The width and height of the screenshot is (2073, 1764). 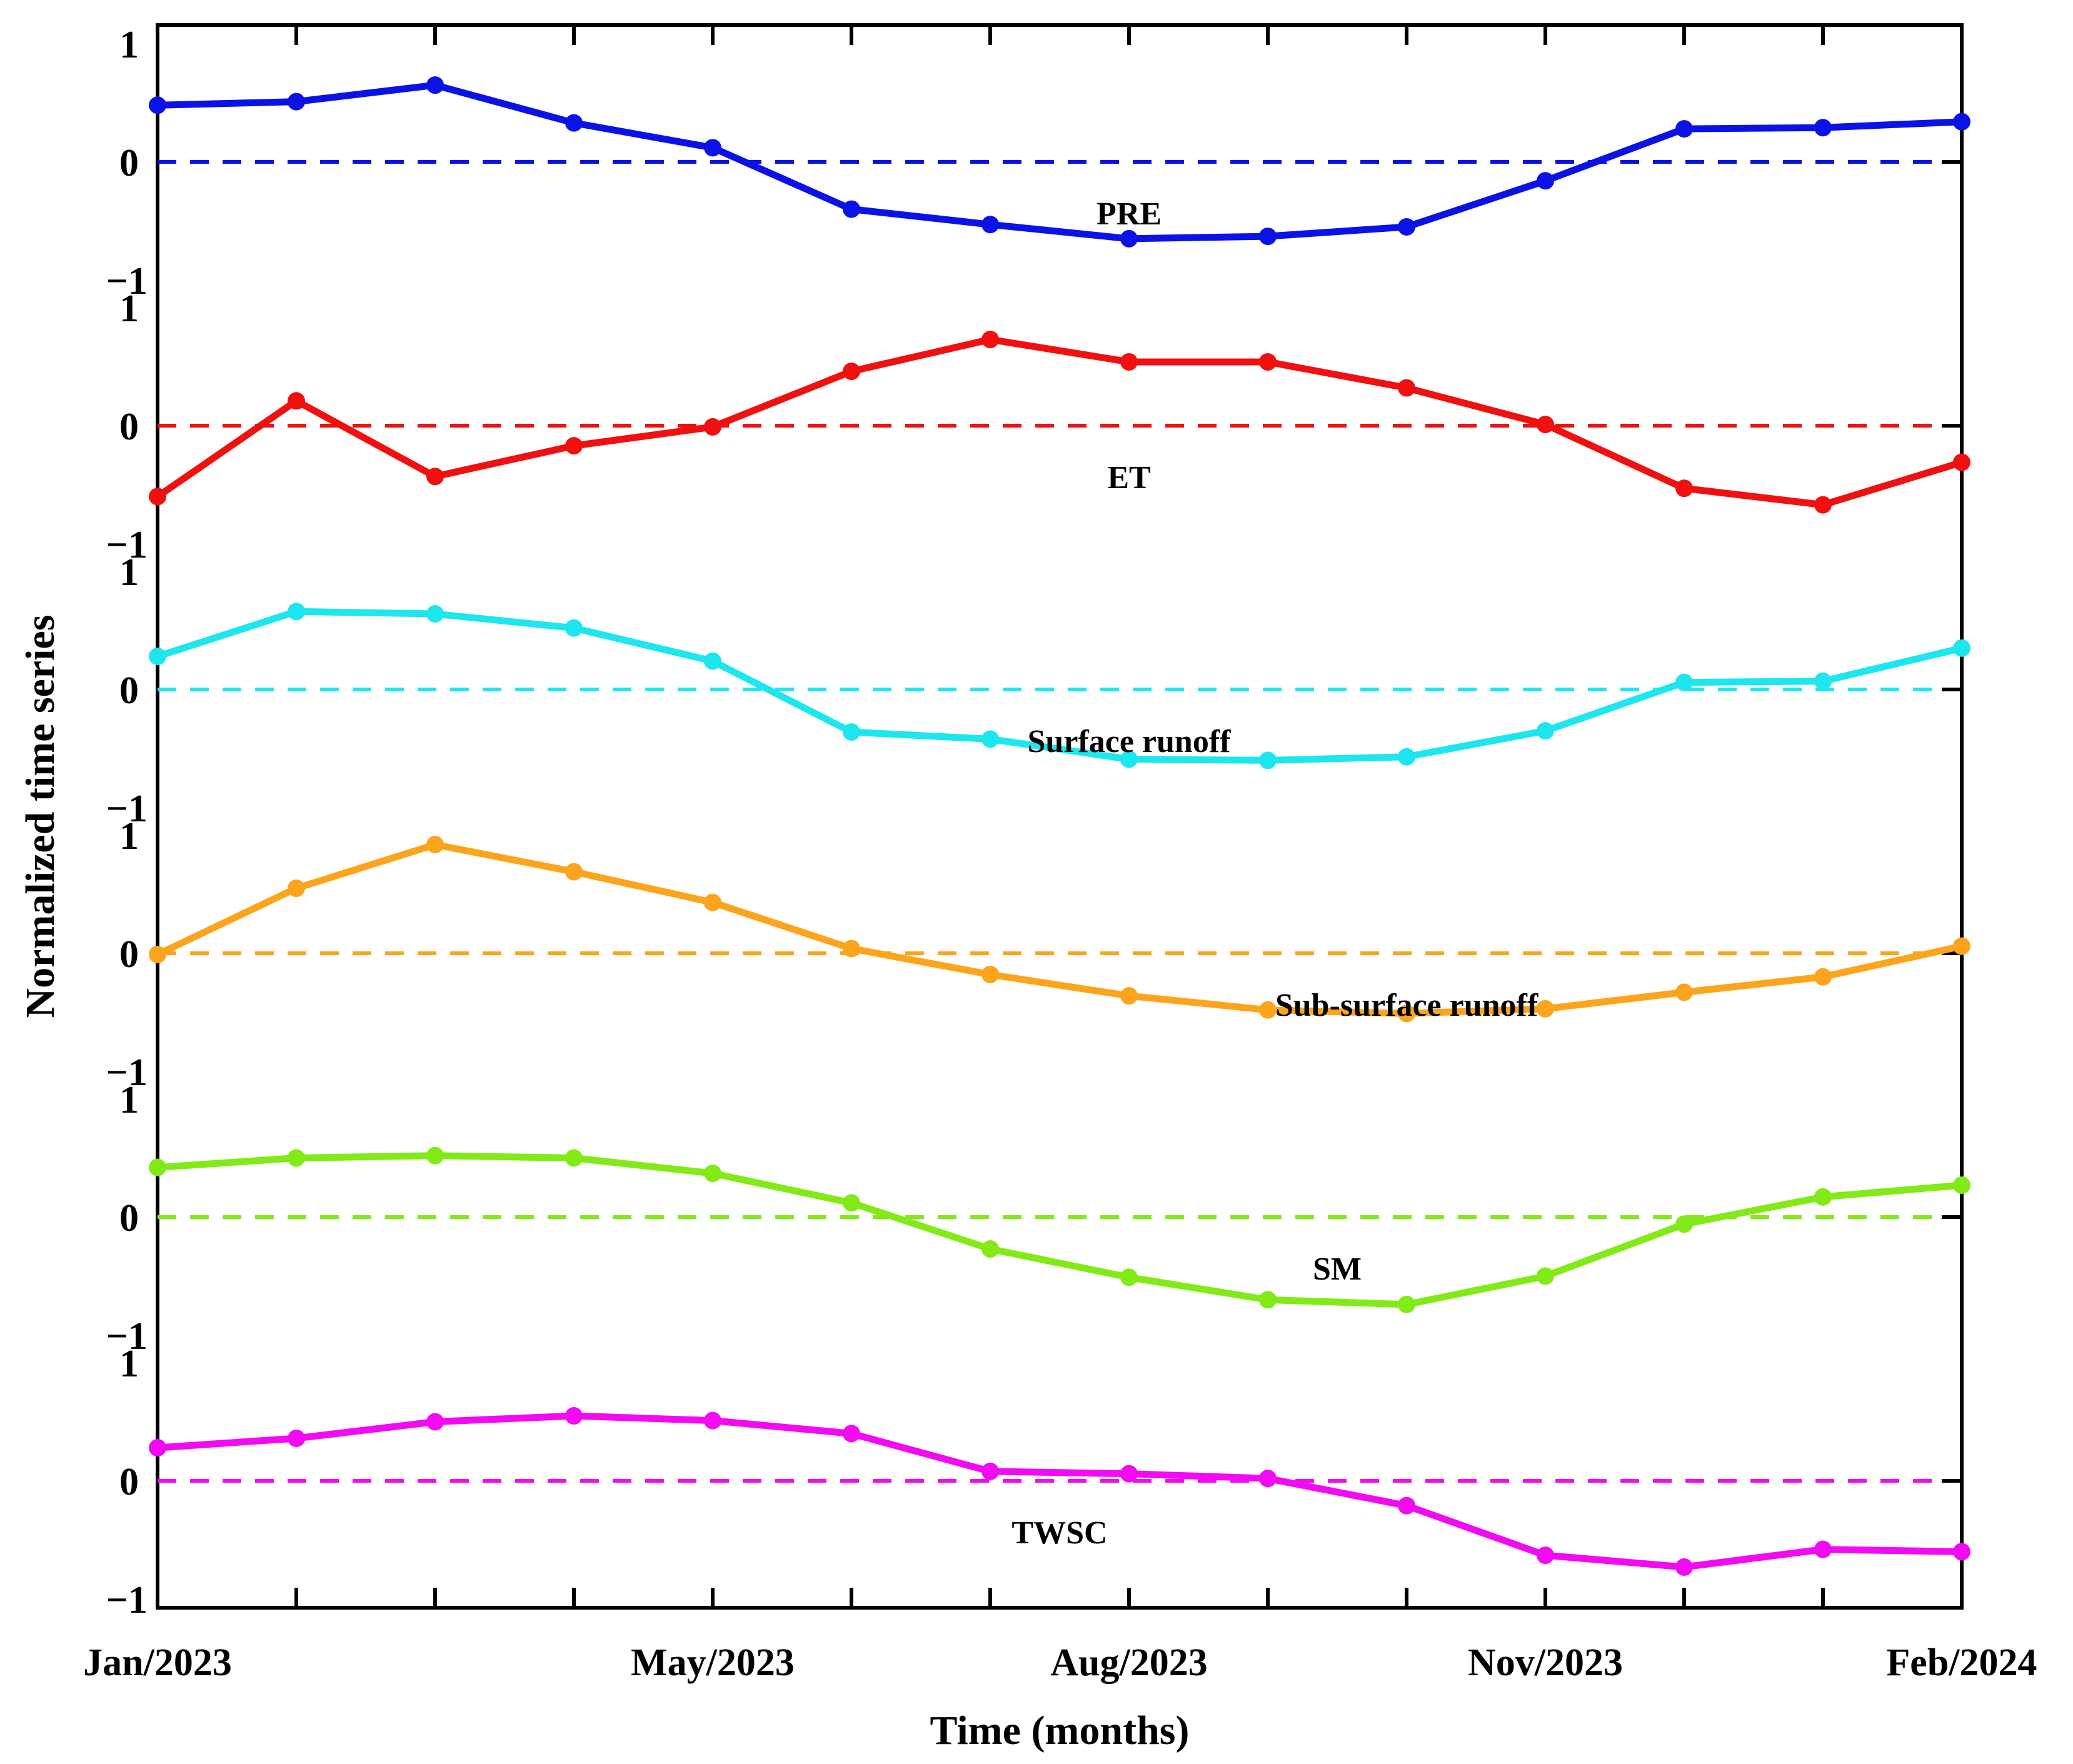 What do you see at coordinates (1338, 1269) in the screenshot?
I see `series-label: SM` at bounding box center [1338, 1269].